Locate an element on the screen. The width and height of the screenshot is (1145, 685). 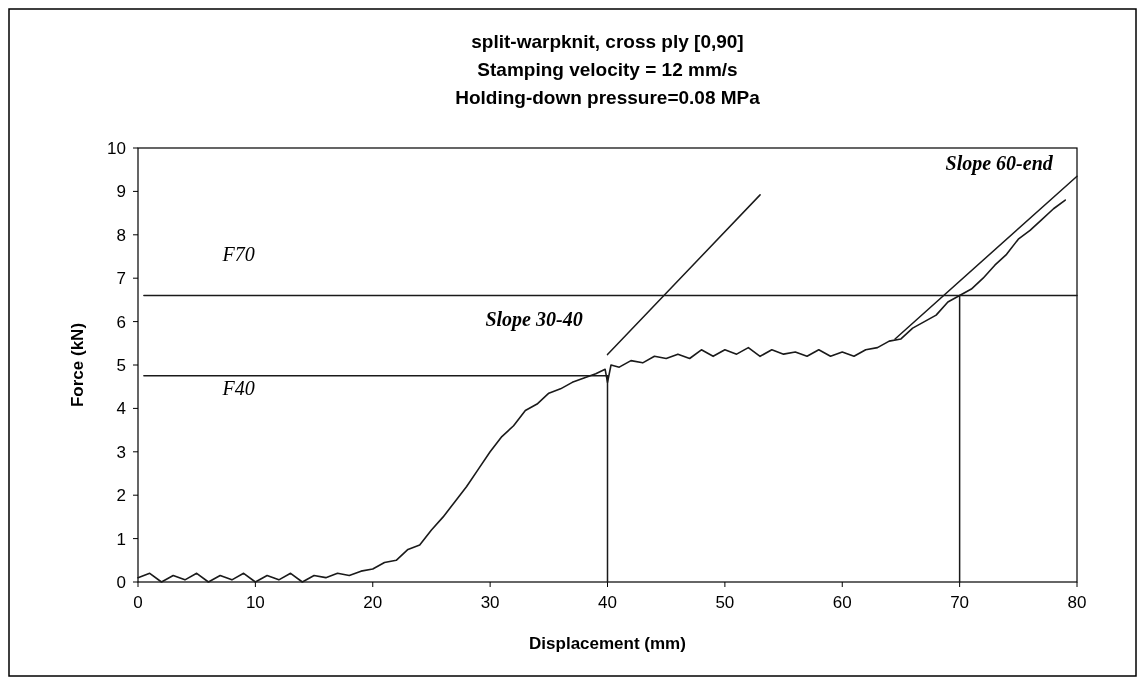
x-tick-label: 0 is located at coordinates (138, 602).